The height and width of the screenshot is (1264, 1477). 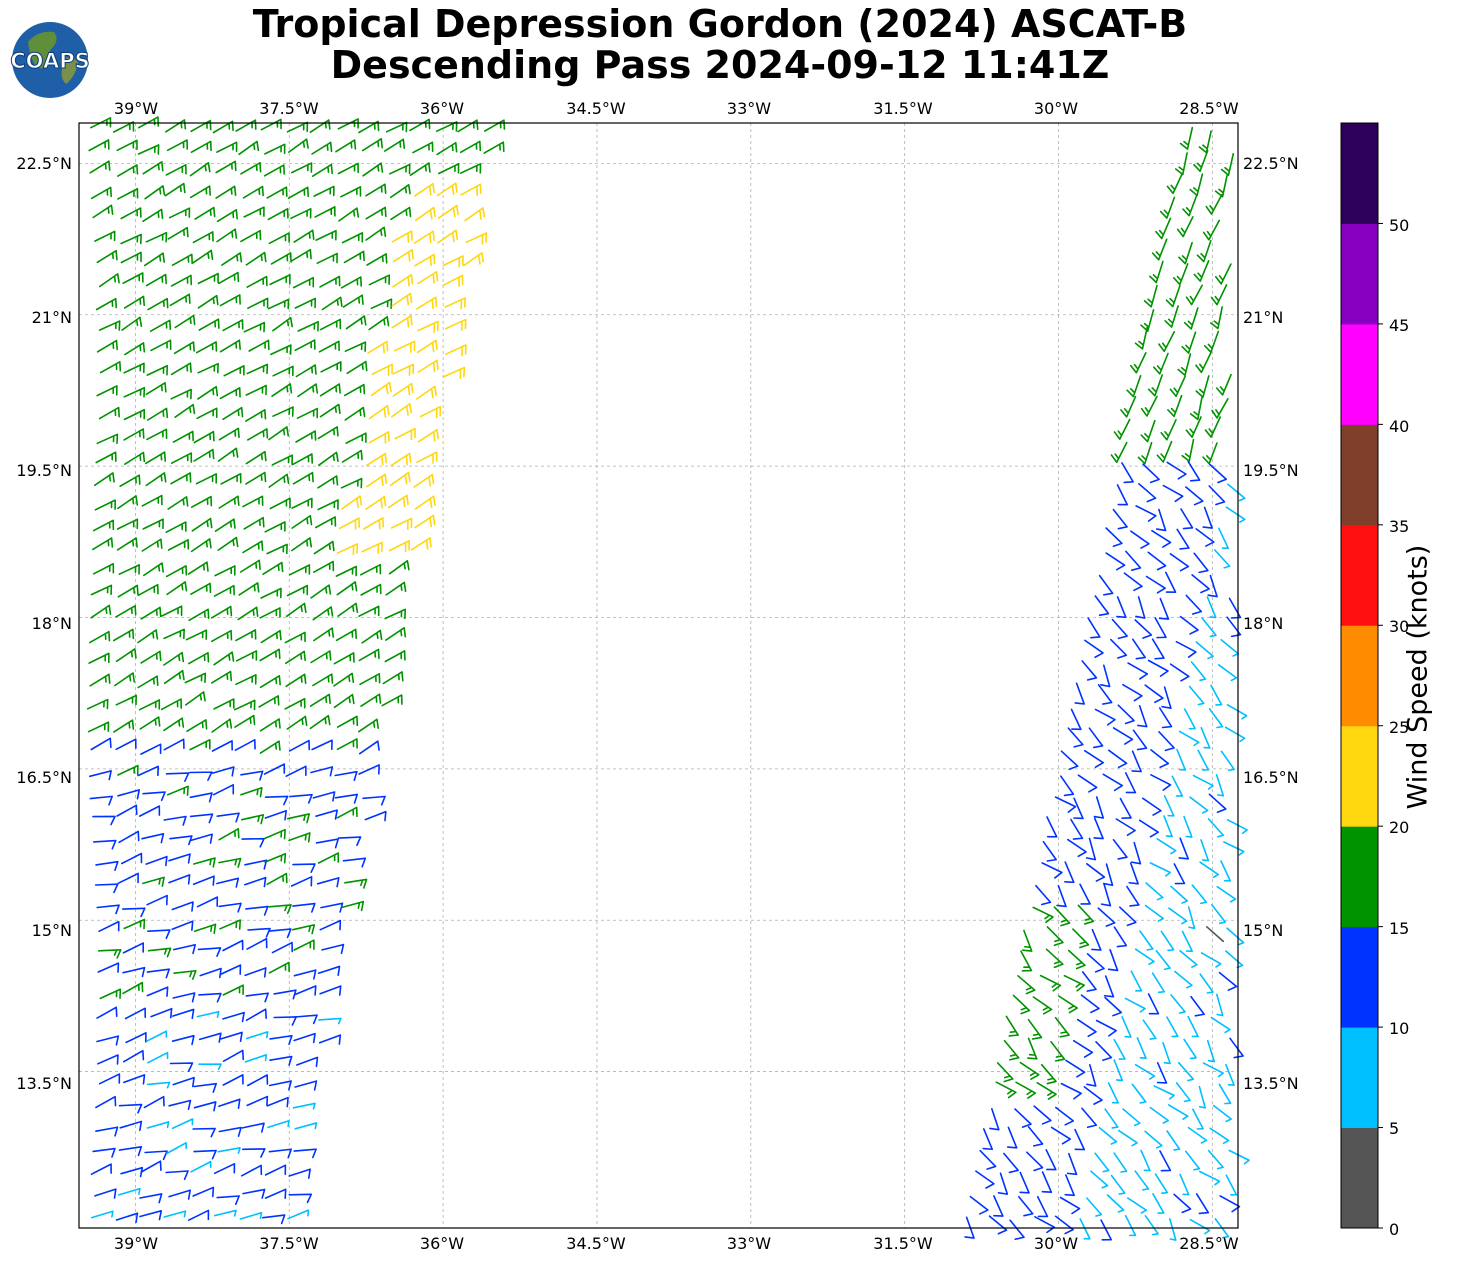 I want to click on colorbar-tick-30: 30, so click(x=1399, y=626).